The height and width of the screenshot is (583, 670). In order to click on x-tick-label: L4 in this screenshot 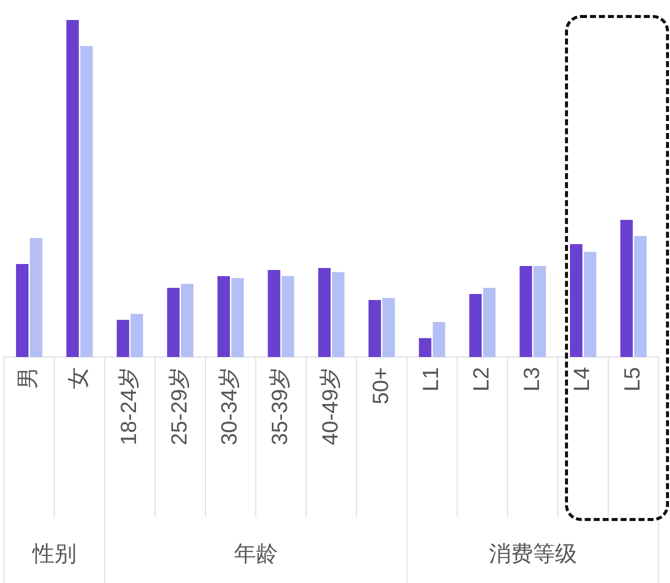, I will do `click(581, 379)`.